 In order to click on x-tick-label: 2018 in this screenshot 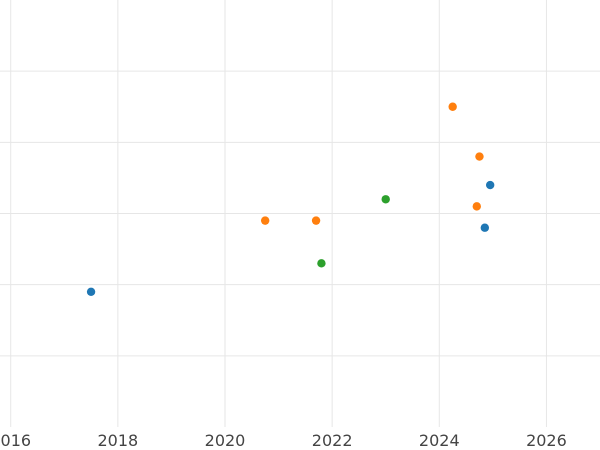, I will do `click(117, 440)`.